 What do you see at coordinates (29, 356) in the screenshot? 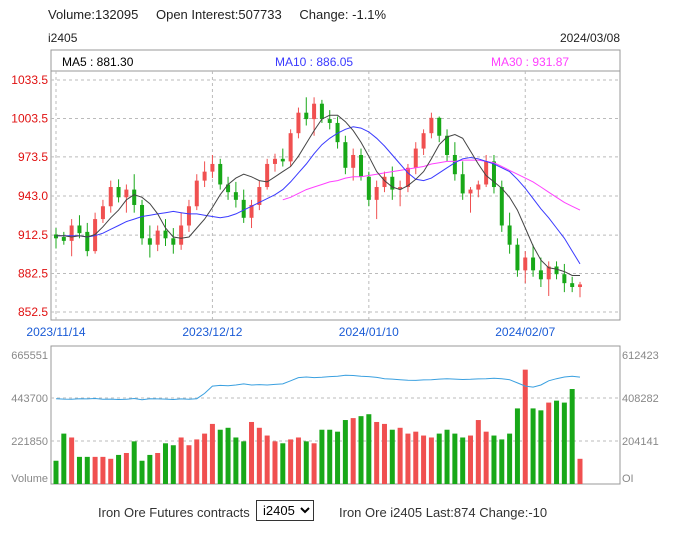
I see `volume-tick-label: 665551` at bounding box center [29, 356].